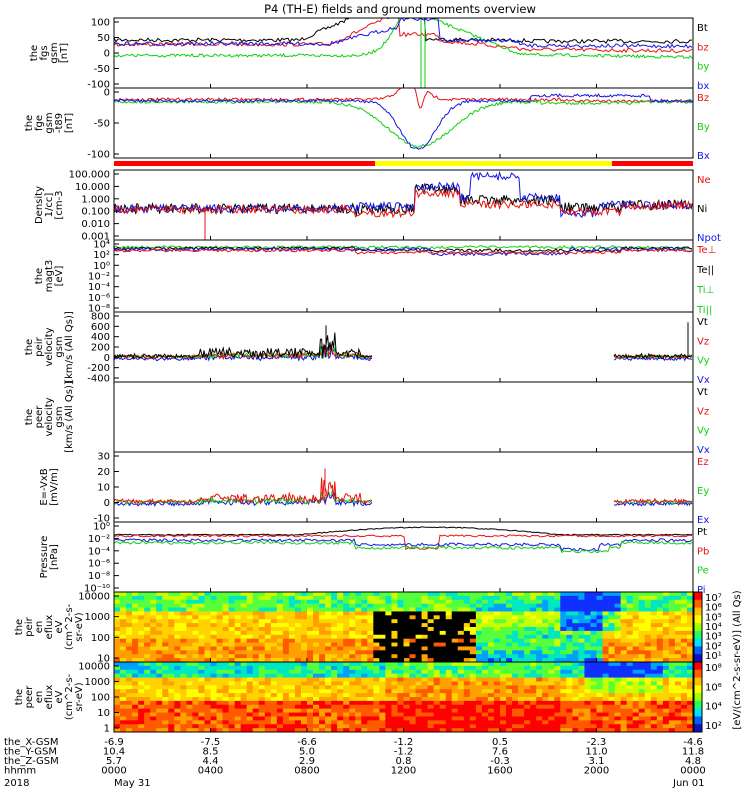 The height and width of the screenshot is (800, 750). I want to click on ytick-label: 100, so click(100, 23).